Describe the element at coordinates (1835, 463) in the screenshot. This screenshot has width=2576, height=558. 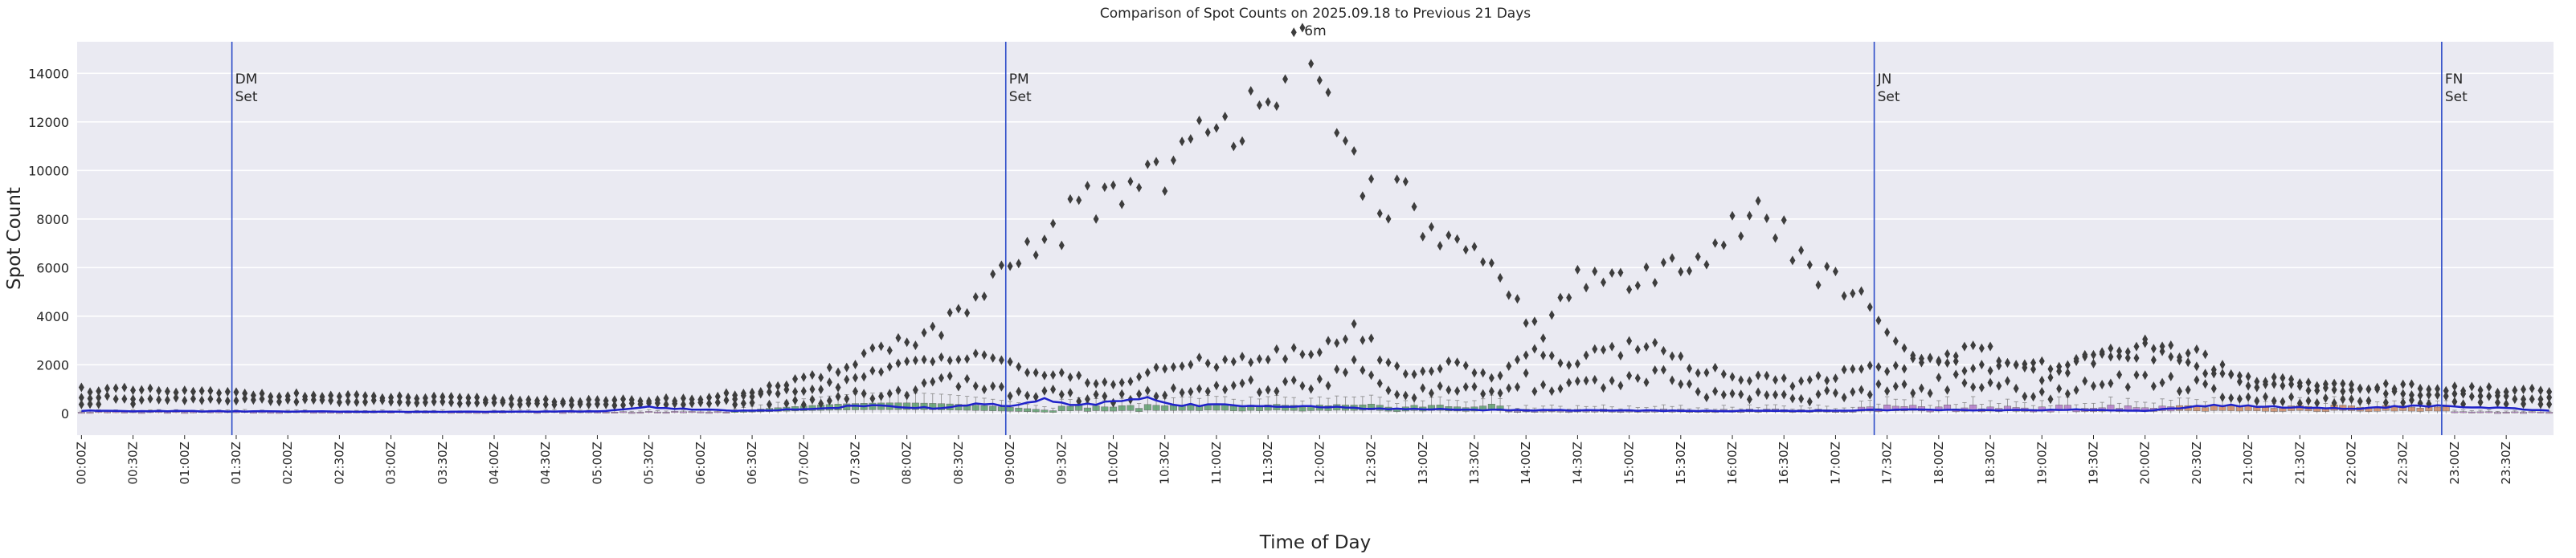
I see `x-tick-label: 17:00Z` at that location.